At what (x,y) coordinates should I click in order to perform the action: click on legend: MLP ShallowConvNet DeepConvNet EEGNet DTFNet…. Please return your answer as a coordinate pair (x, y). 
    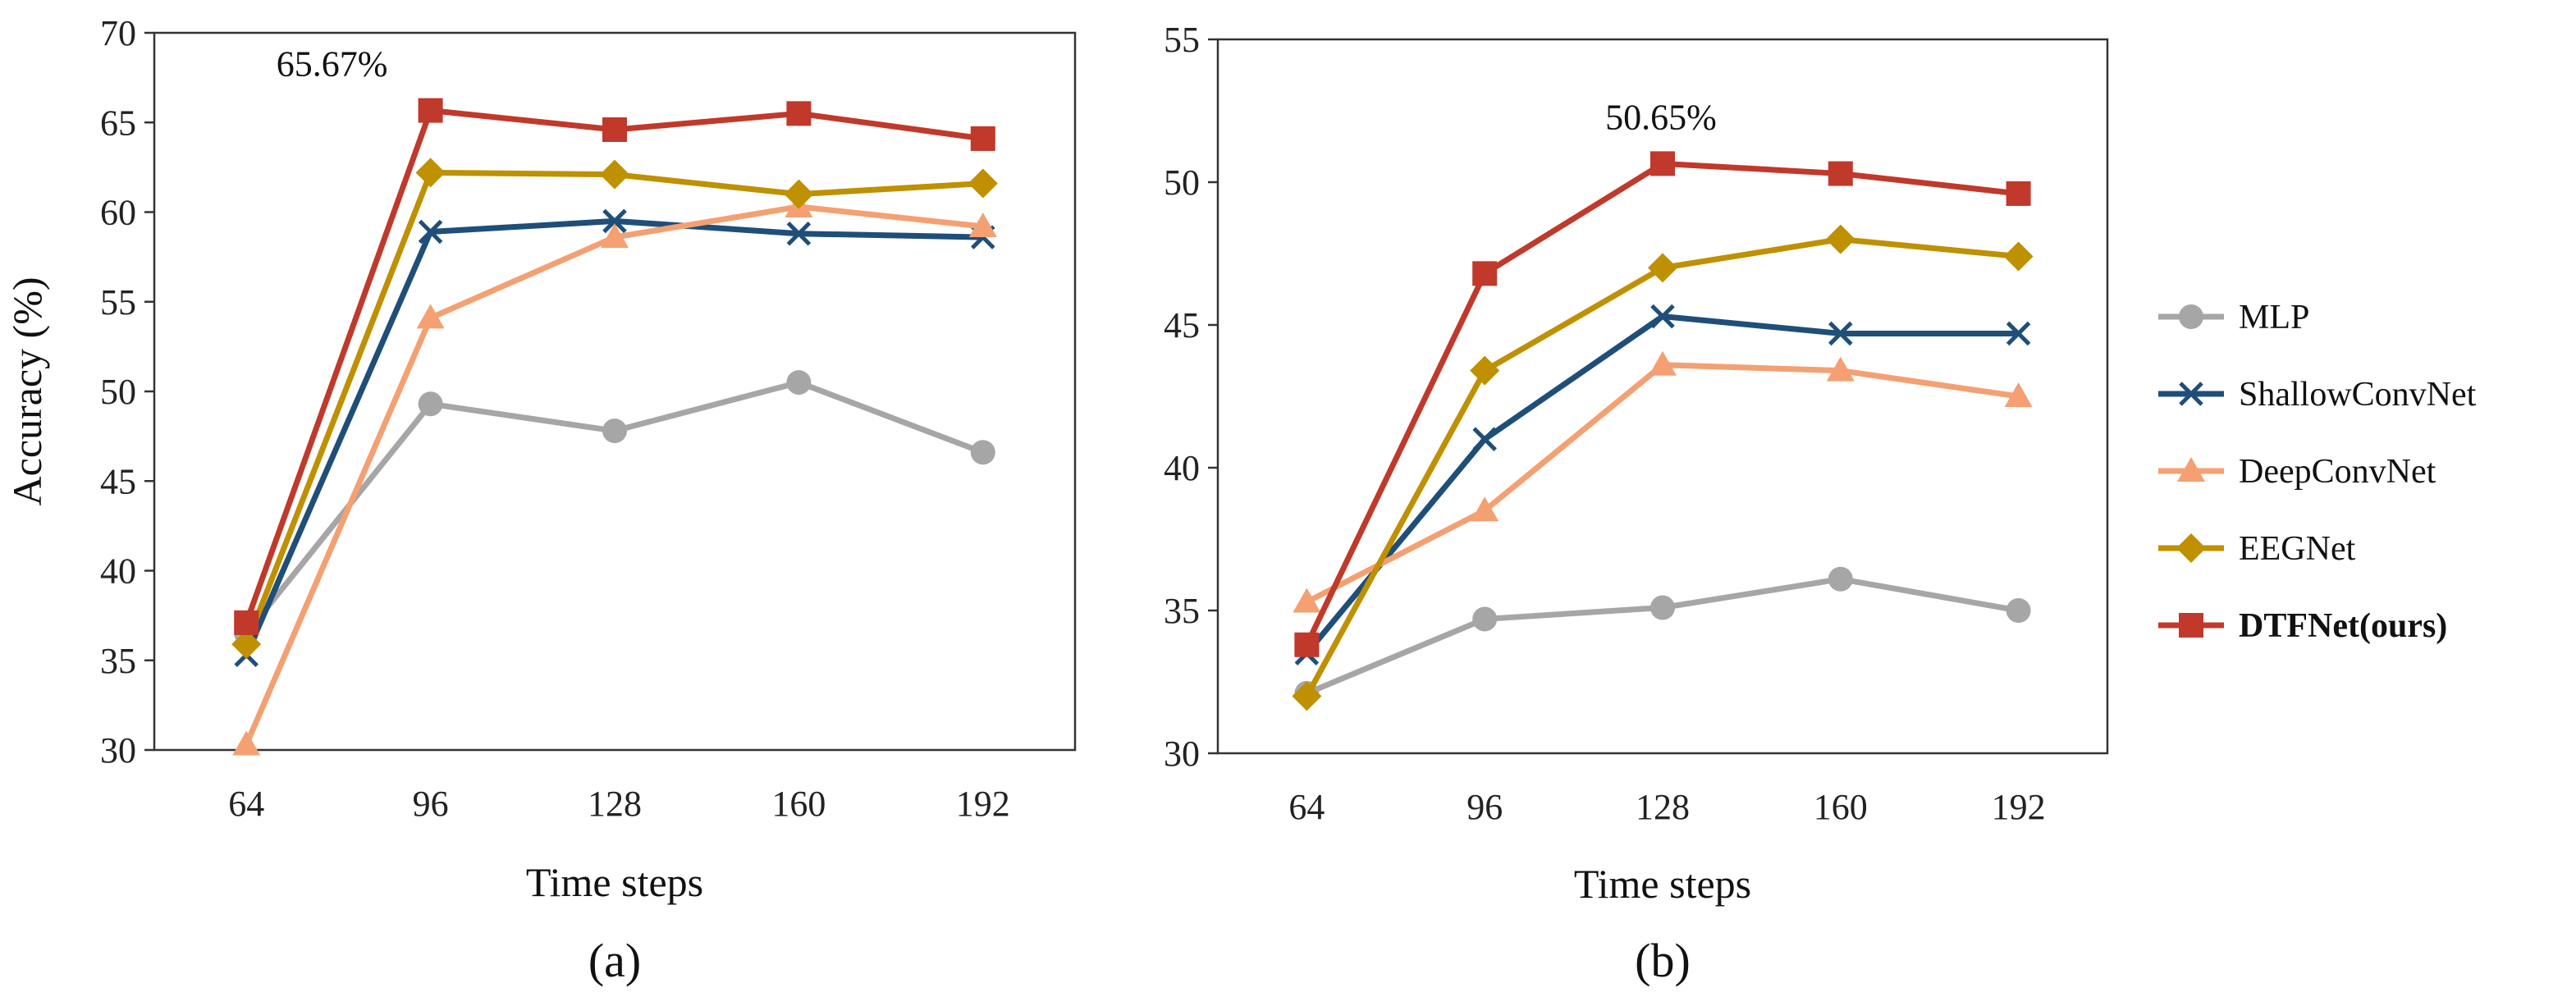
    Looking at the image, I should click on (2317, 472).